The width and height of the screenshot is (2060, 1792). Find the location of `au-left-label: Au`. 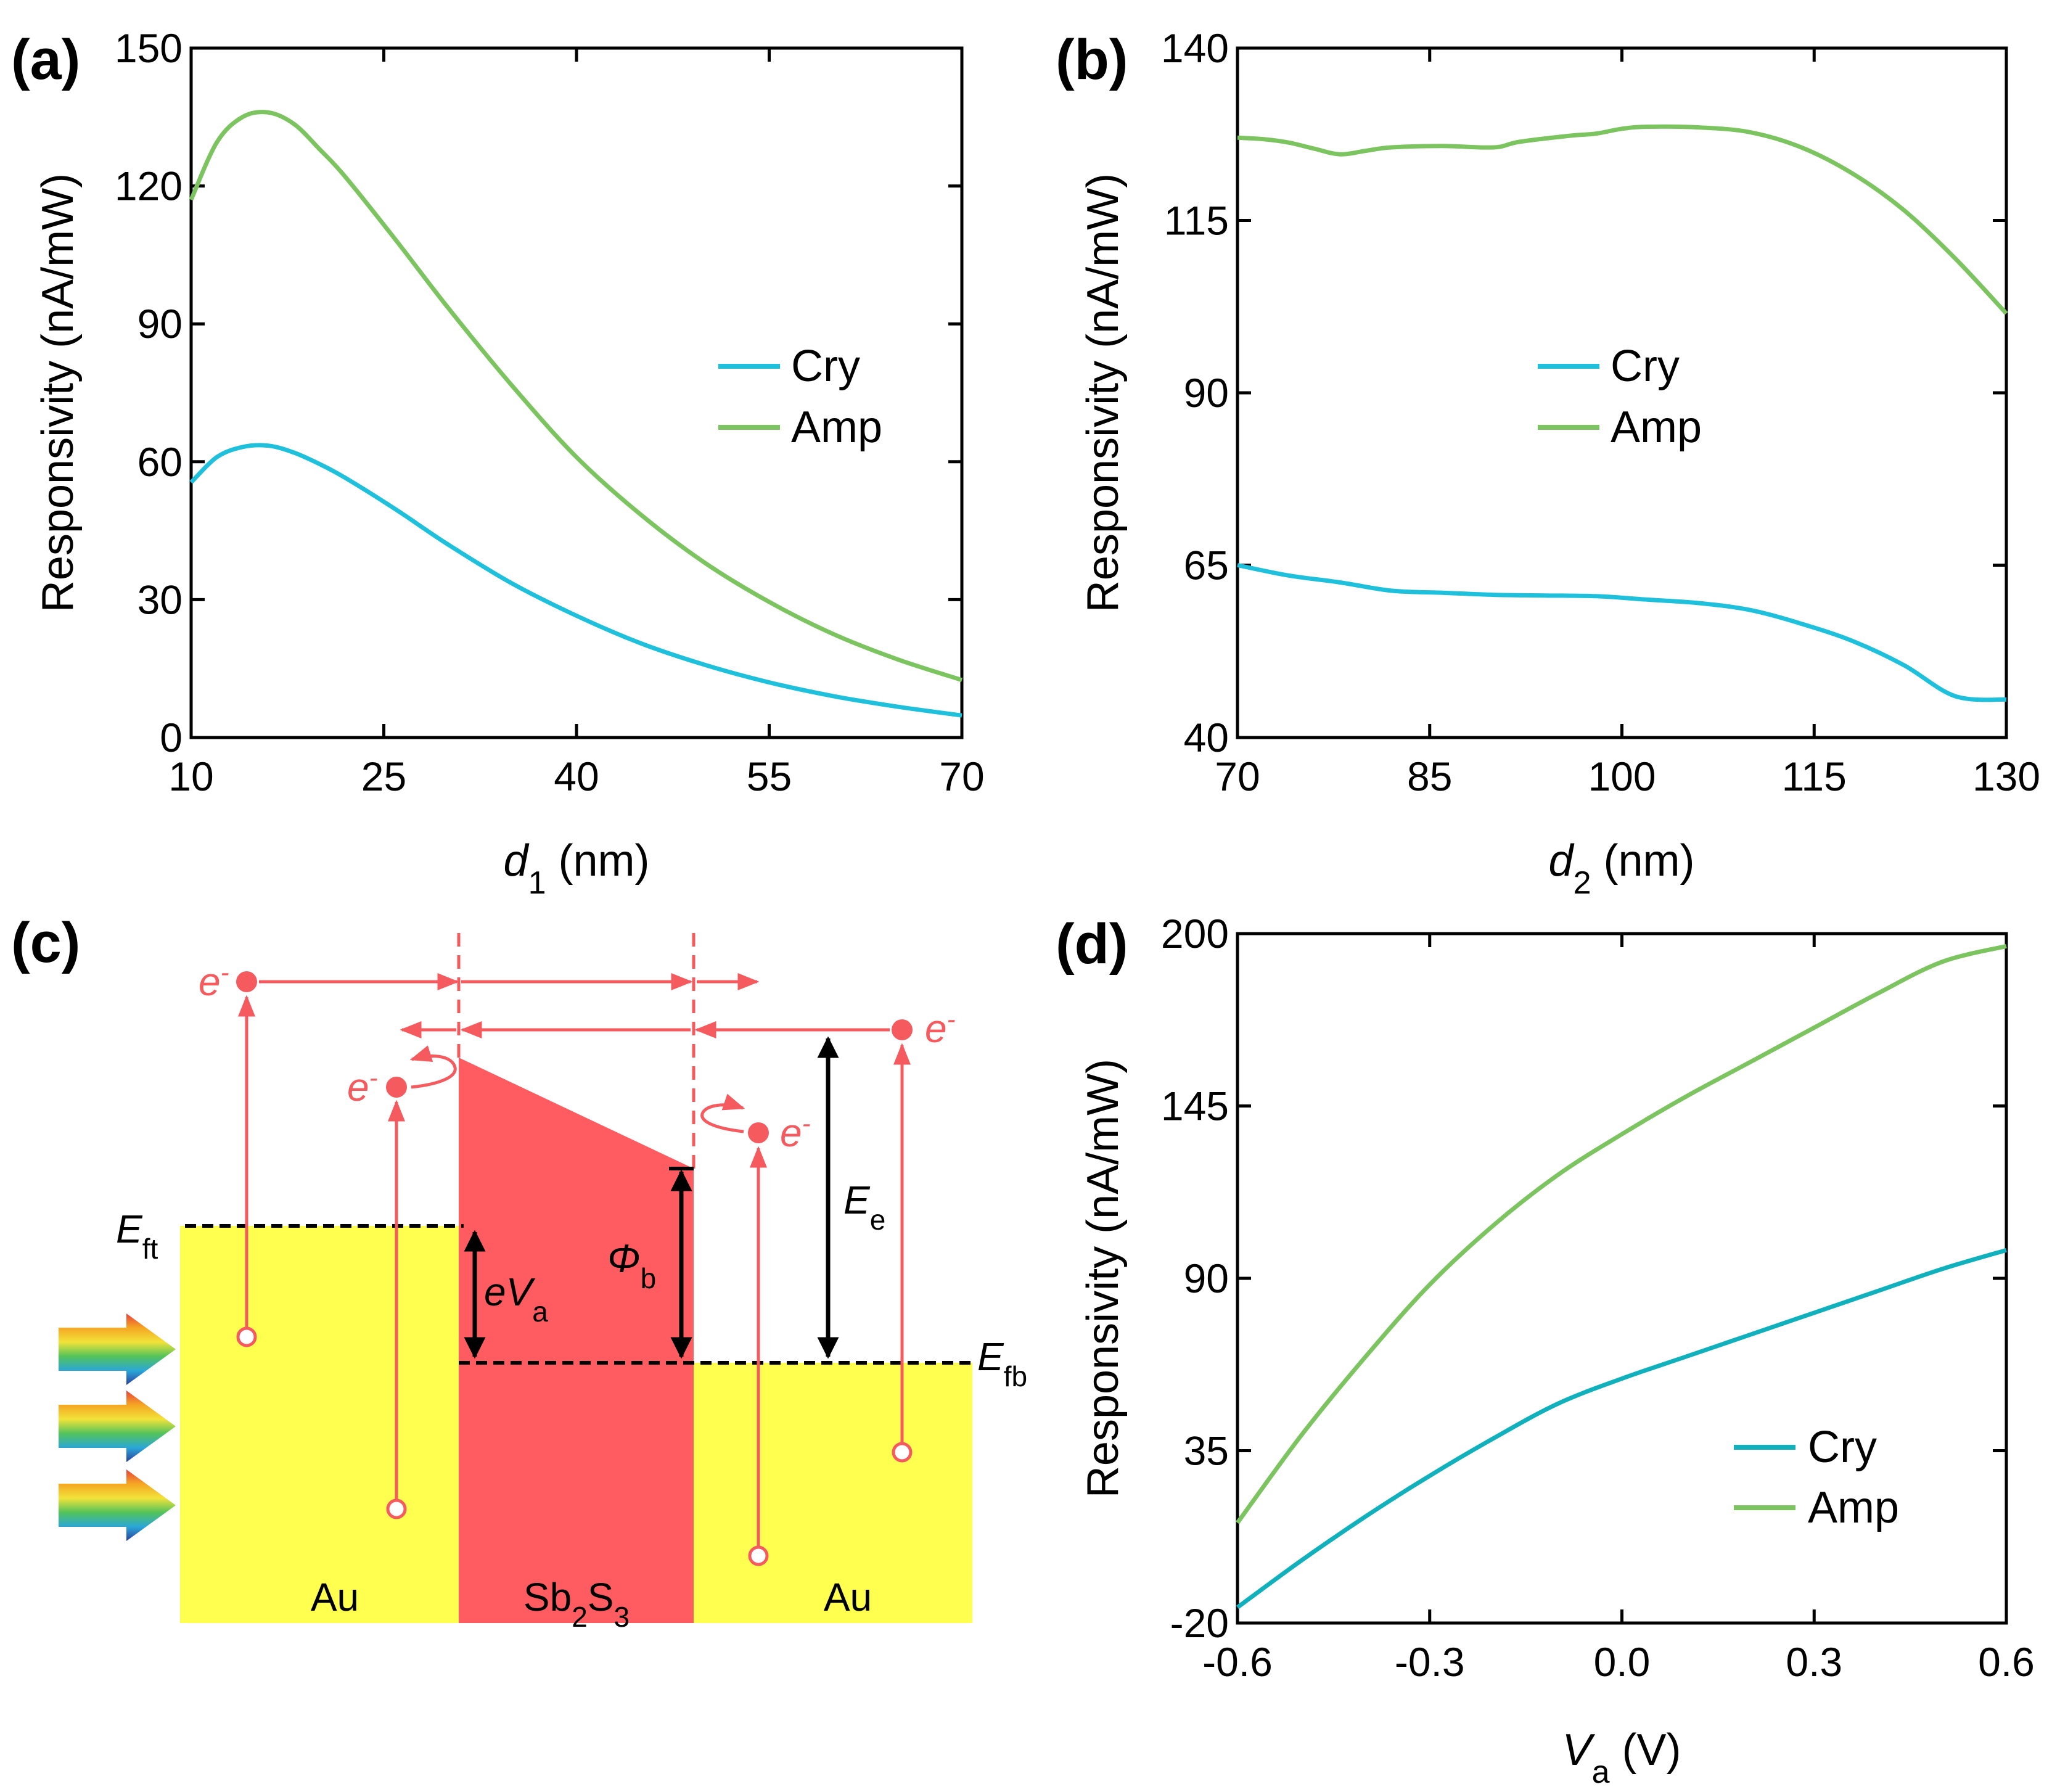

au-left-label: Au is located at coordinates (335, 1597).